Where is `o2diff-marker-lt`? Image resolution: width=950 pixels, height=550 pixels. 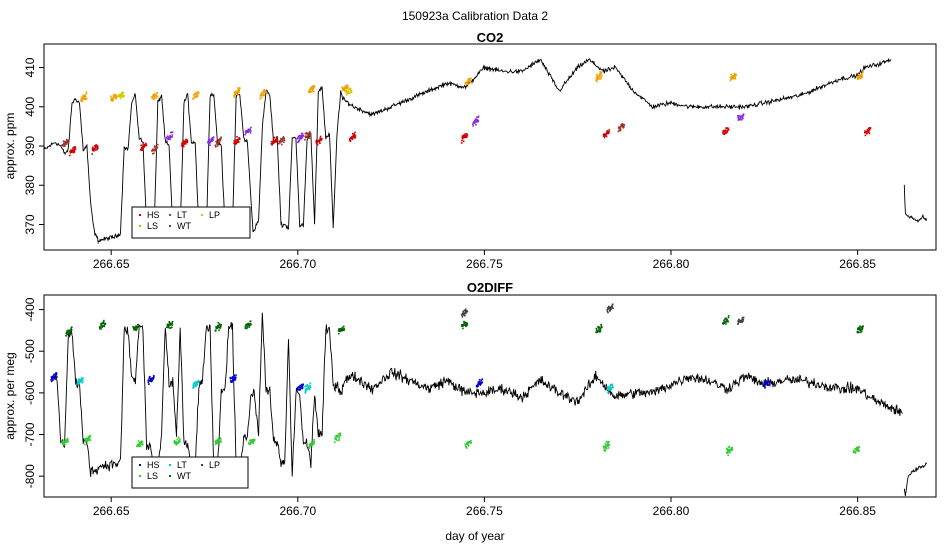
o2diff-marker-lt is located at coordinates (610, 388).